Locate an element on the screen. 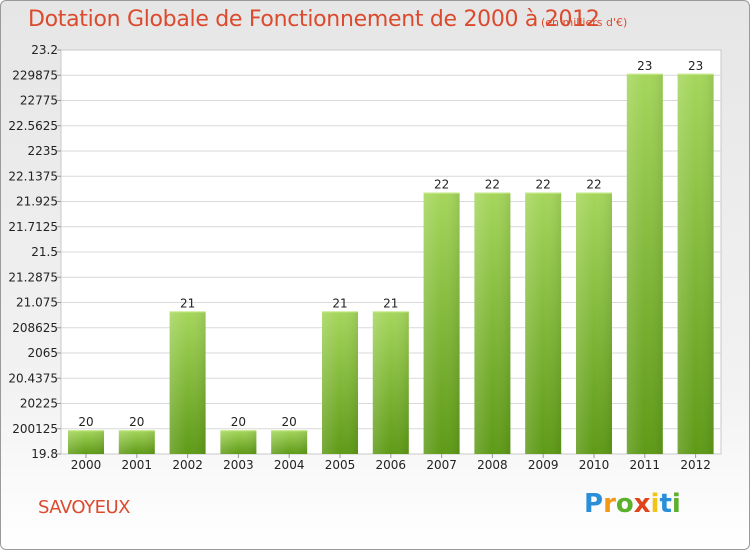 This screenshot has height=550, width=750. x-tick-label: 2009 is located at coordinates (543, 465).